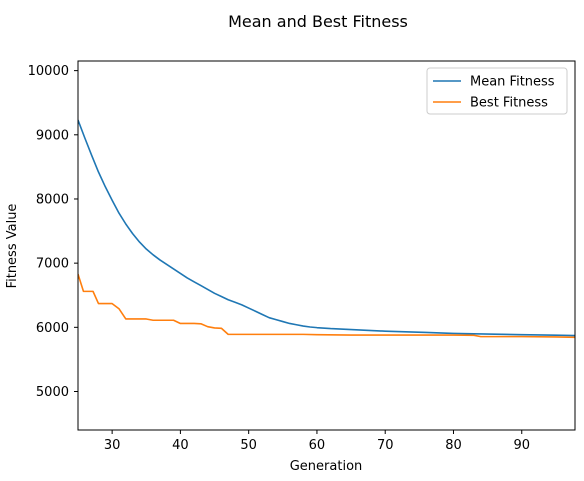 Image resolution: width=584 pixels, height=481 pixels. What do you see at coordinates (509, 103) in the screenshot?
I see `legend-label-1: Best Fitness` at bounding box center [509, 103].